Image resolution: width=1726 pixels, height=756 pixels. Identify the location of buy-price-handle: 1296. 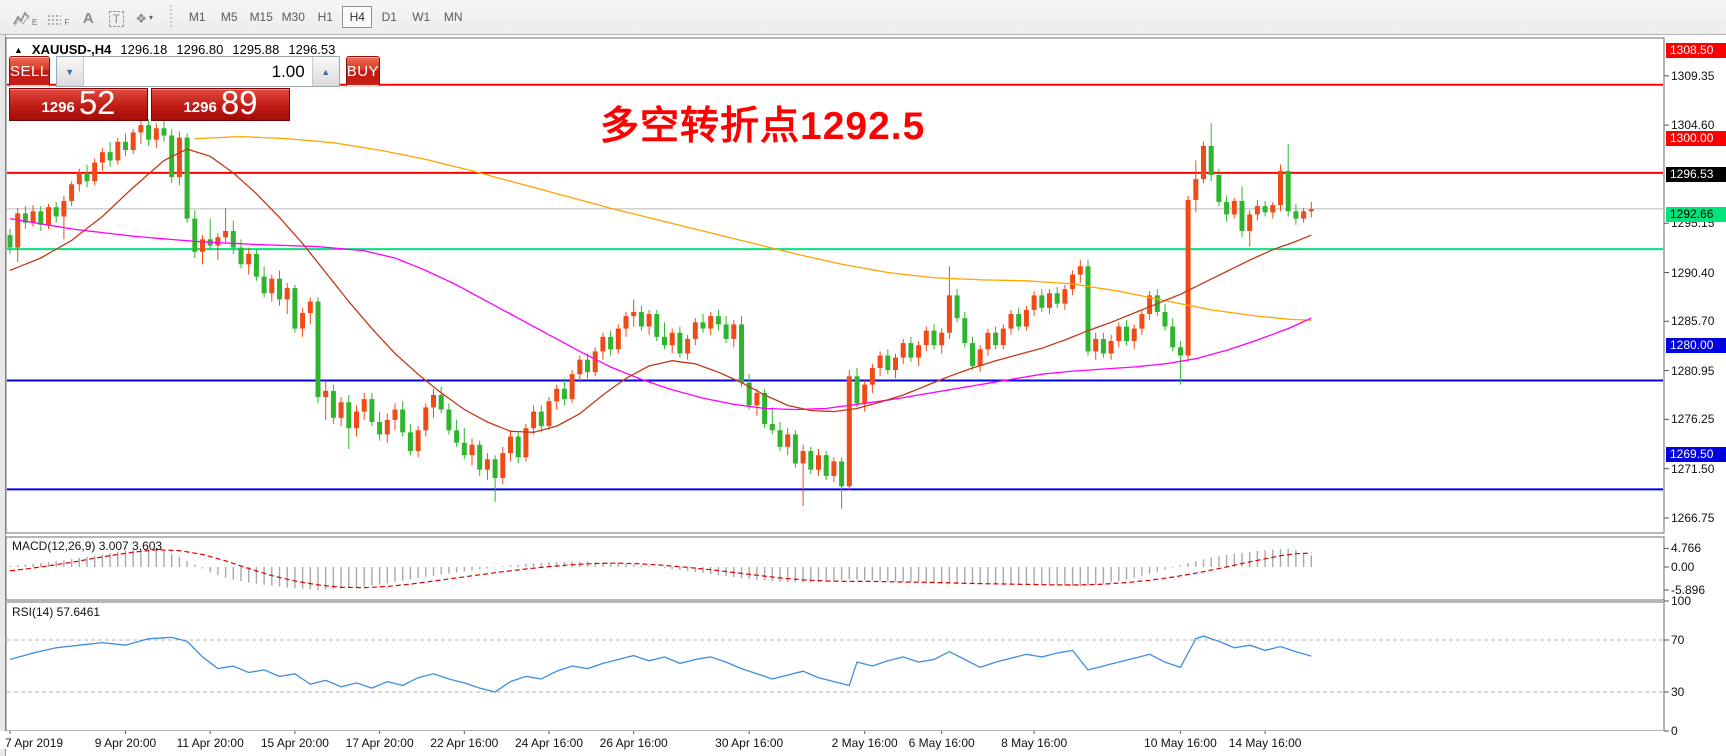
(200, 107).